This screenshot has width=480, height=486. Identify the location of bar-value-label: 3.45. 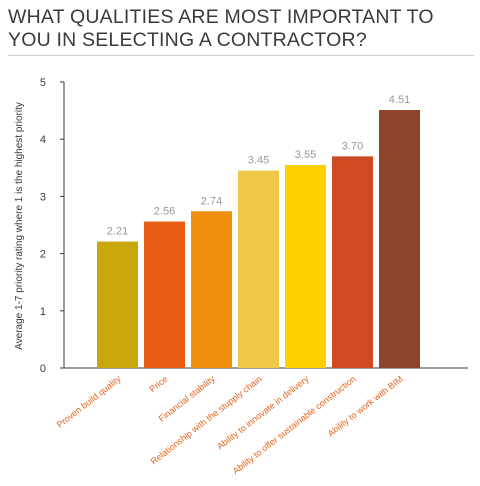
(258, 161).